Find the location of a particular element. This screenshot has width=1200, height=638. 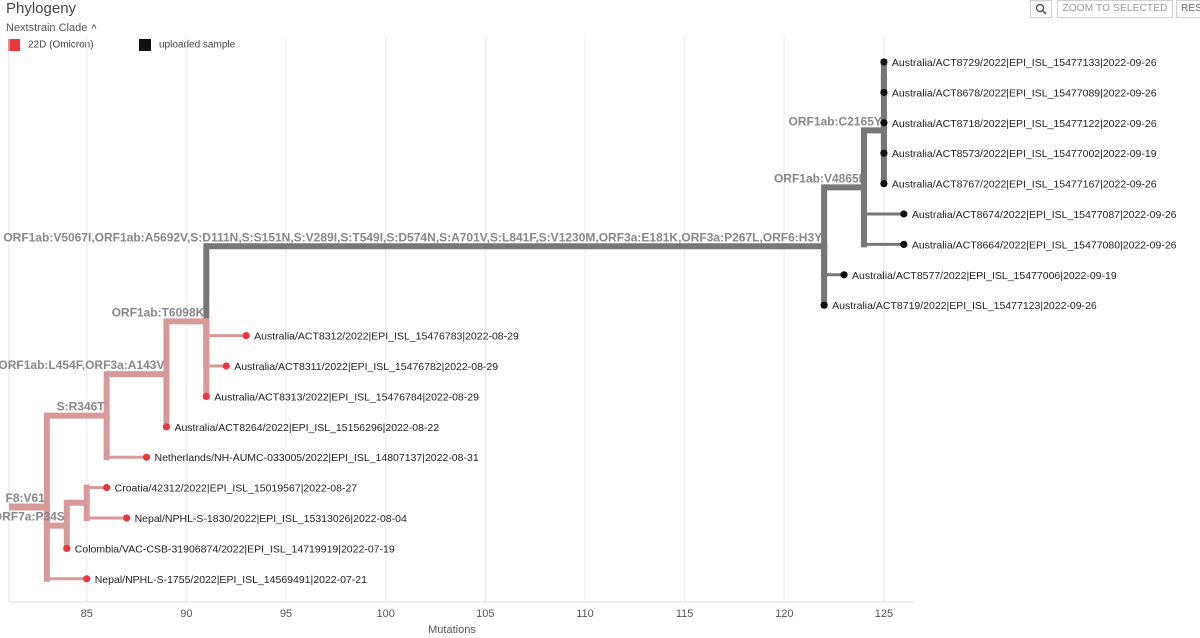

legend-title: Nextstrain Clade is located at coordinates (47, 28).